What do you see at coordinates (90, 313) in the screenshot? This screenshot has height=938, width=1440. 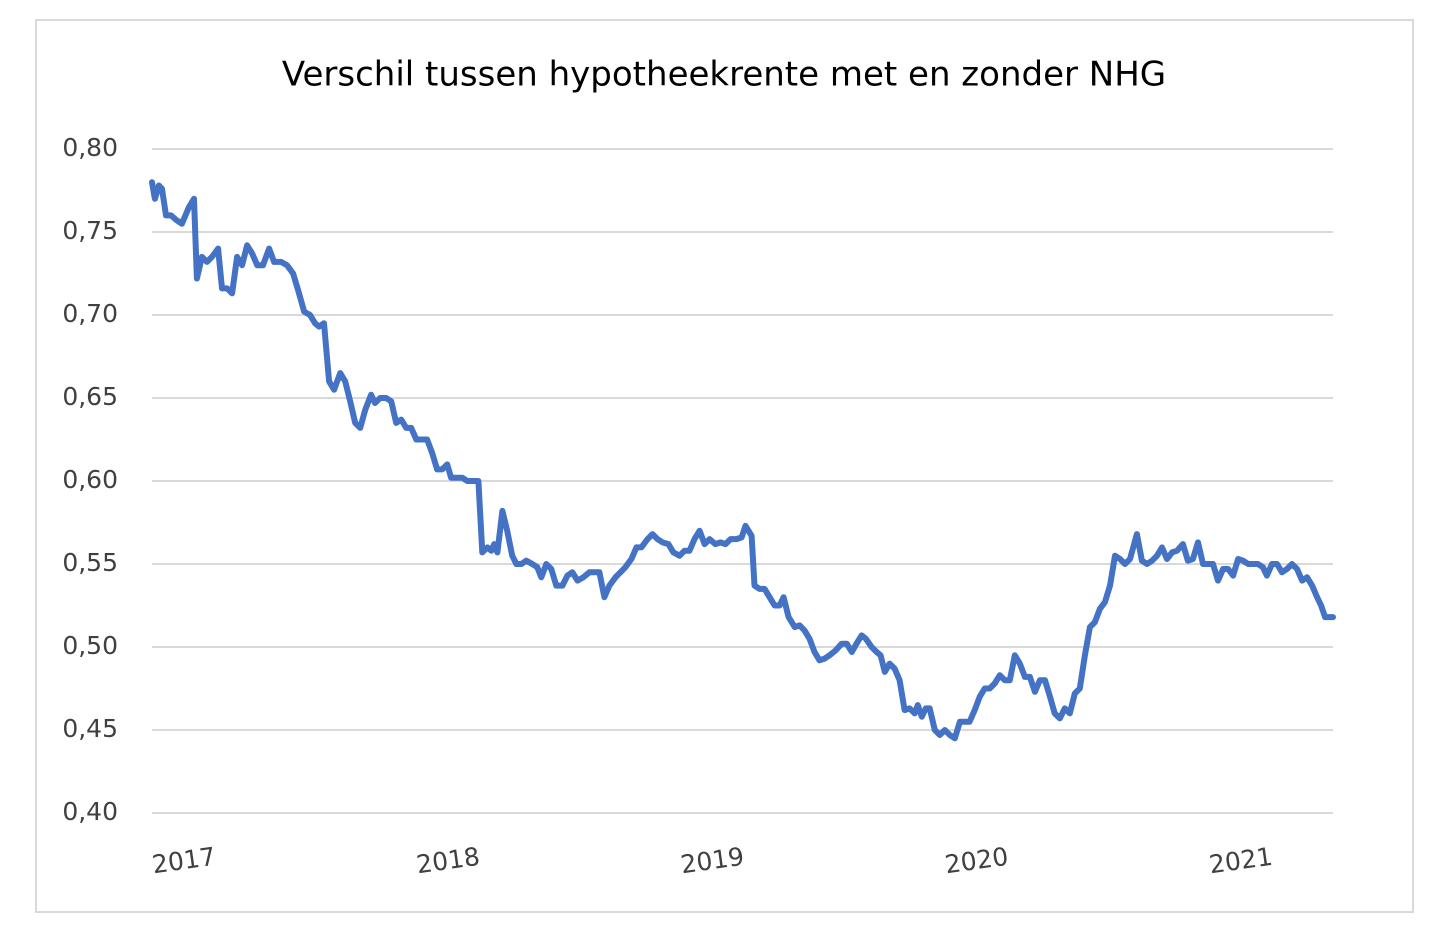 I see `y-tick-label: 0,70` at bounding box center [90, 313].